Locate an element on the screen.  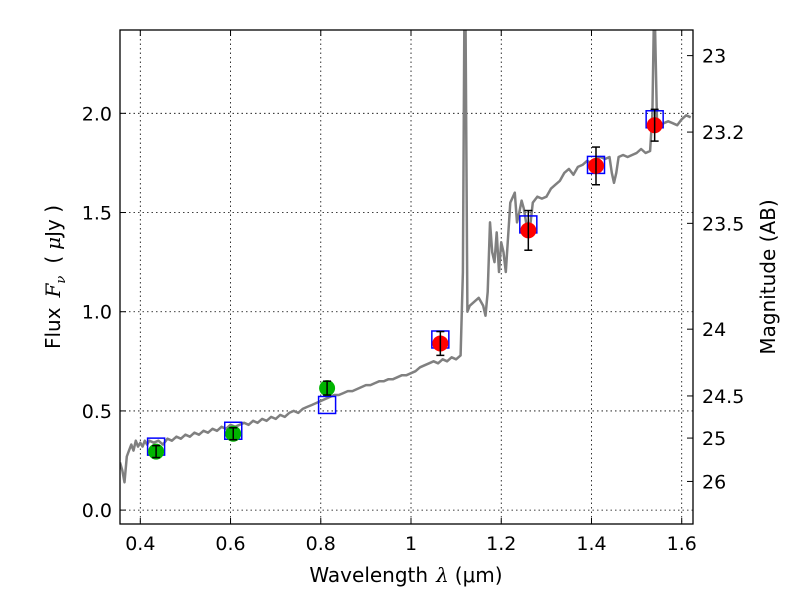
y-axis-left: 0.0 0.5 1.0 1.5 2.0 is located at coordinates (104, 312).